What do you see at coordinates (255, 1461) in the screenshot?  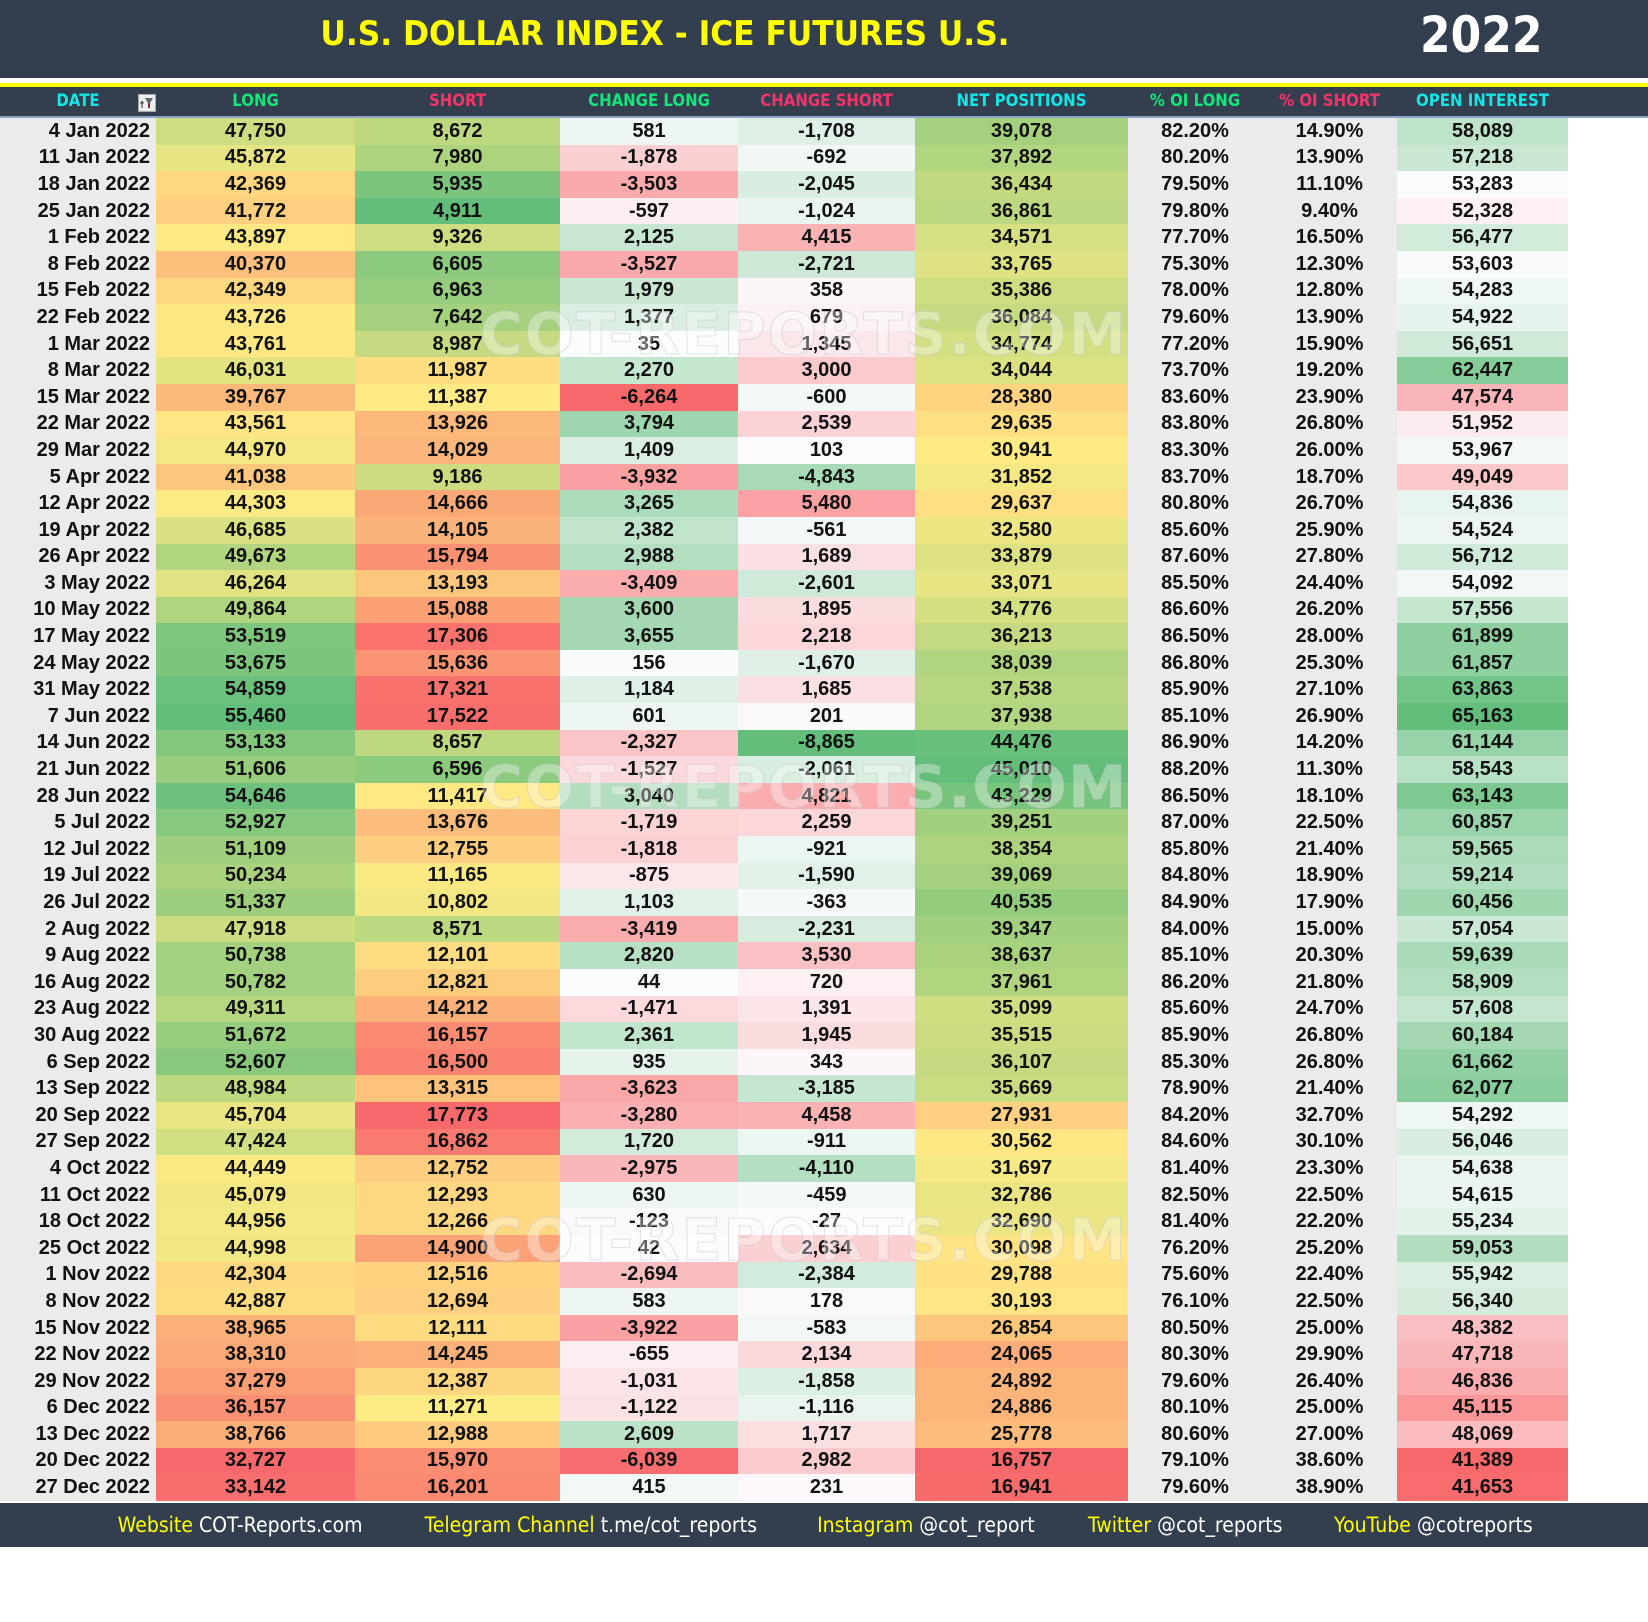 I see `cell-long: 32,727` at bounding box center [255, 1461].